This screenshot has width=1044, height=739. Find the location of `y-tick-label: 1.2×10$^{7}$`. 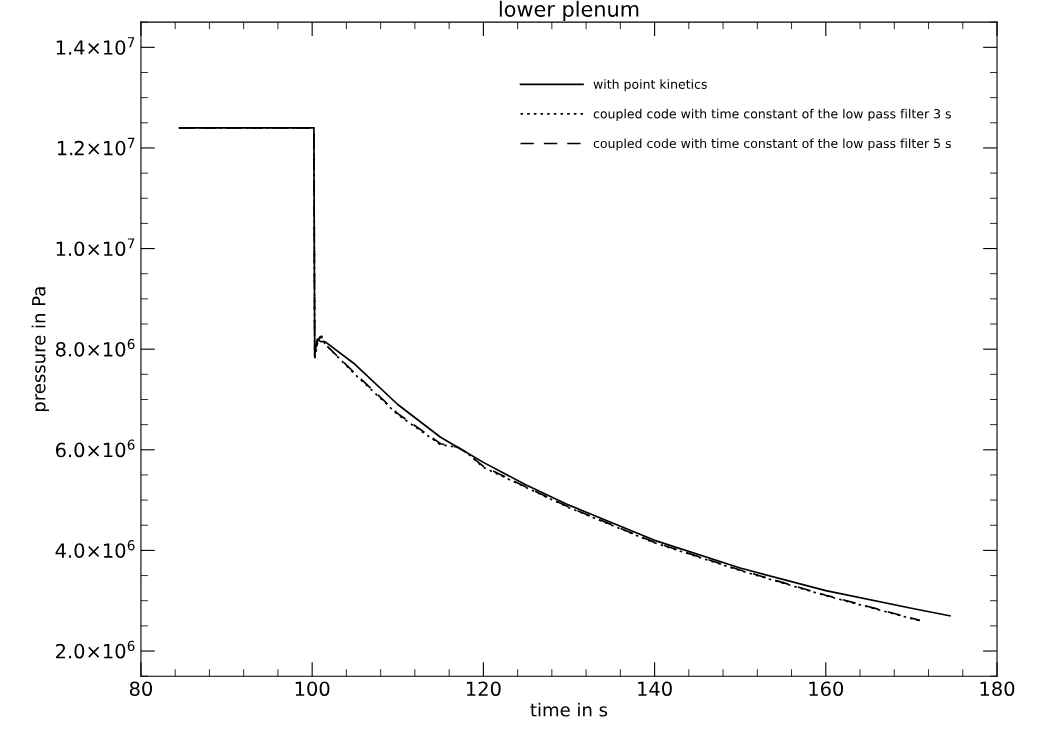

y-tick-label: 1.2×10$^{7}$ is located at coordinates (96, 146).